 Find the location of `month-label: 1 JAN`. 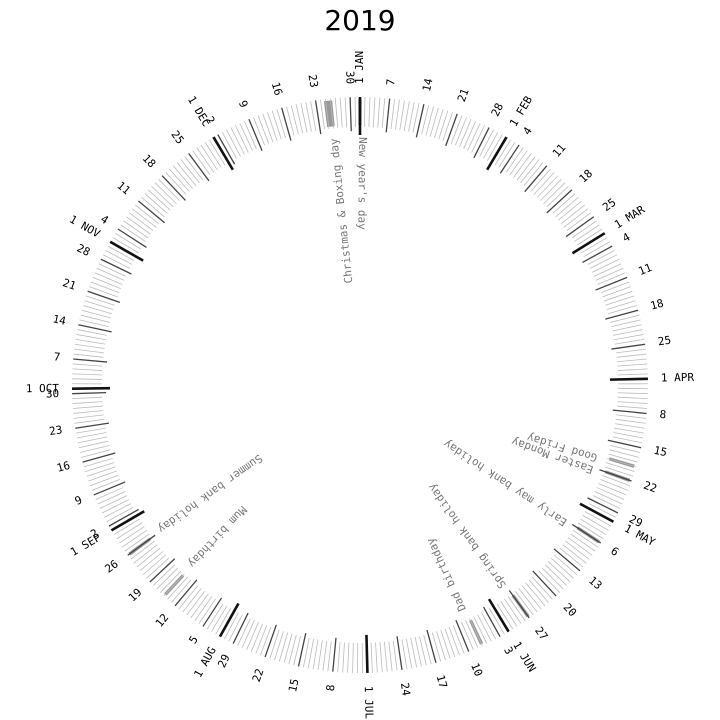

month-label: 1 JAN is located at coordinates (359, 67).